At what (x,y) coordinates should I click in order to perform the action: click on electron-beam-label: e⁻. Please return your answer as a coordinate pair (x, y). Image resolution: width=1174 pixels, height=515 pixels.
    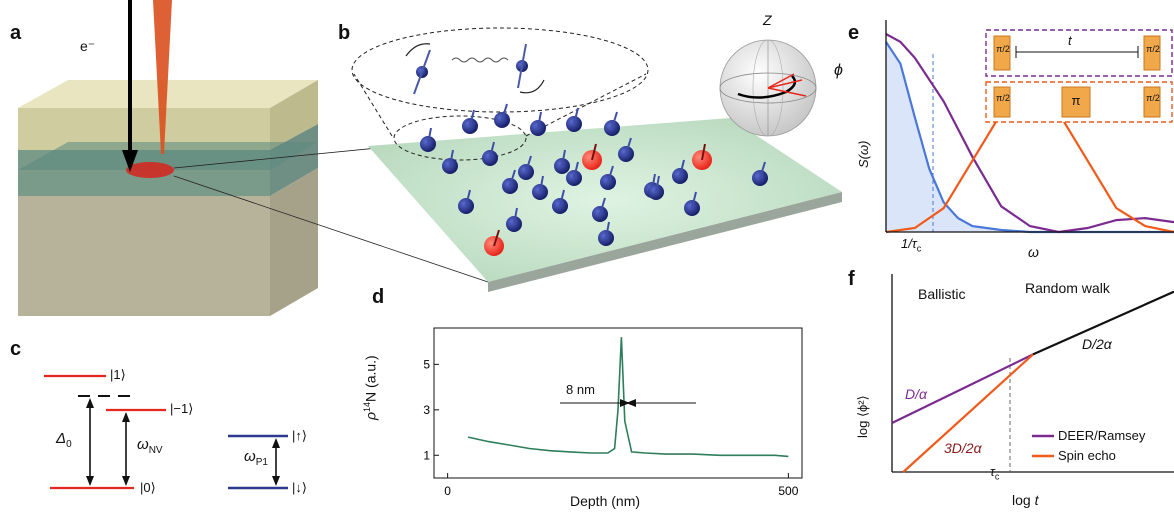
    Looking at the image, I should click on (88, 46).